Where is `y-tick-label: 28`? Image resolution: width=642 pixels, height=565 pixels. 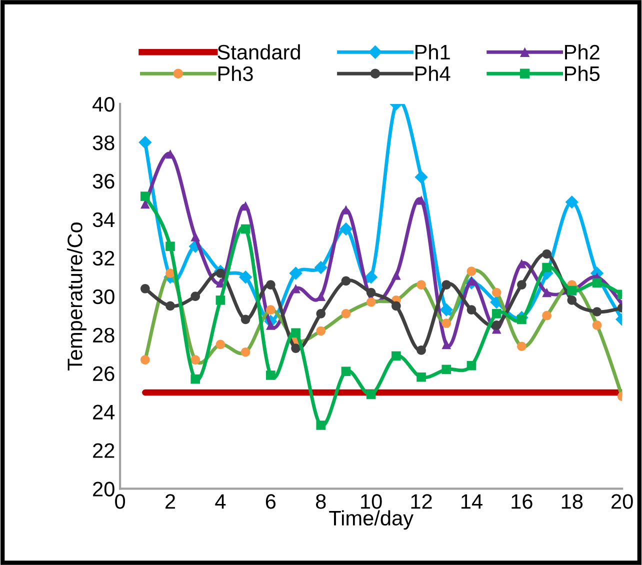 y-tick-label: 28 is located at coordinates (103, 335).